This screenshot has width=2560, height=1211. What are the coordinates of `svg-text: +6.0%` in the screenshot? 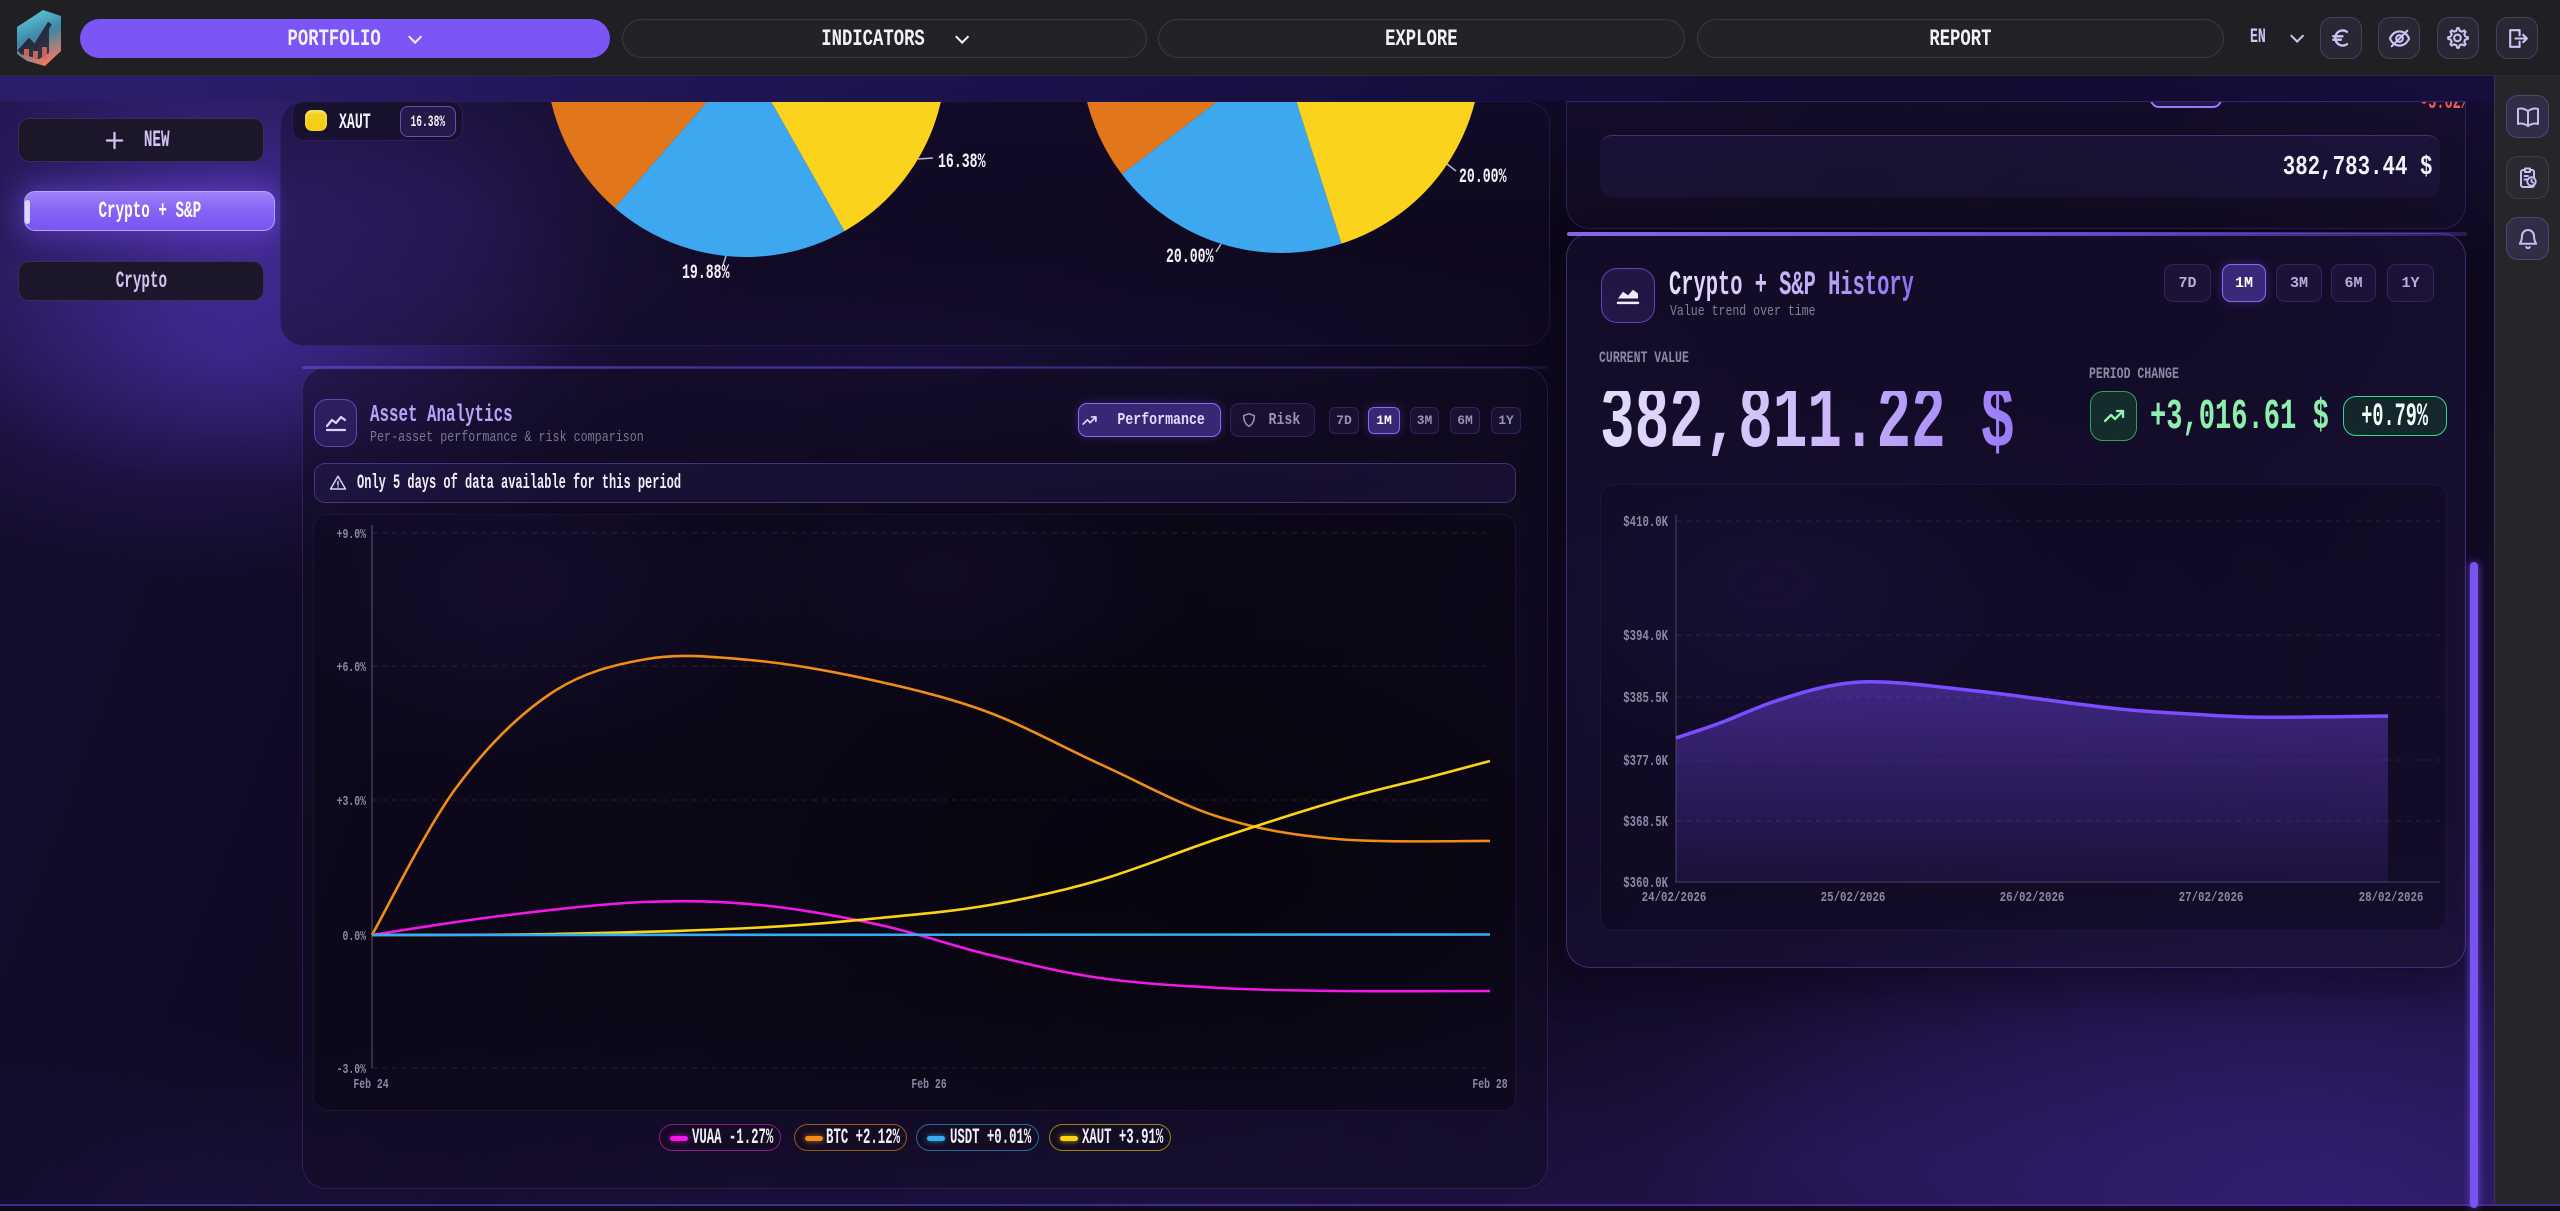 It's located at (352, 667).